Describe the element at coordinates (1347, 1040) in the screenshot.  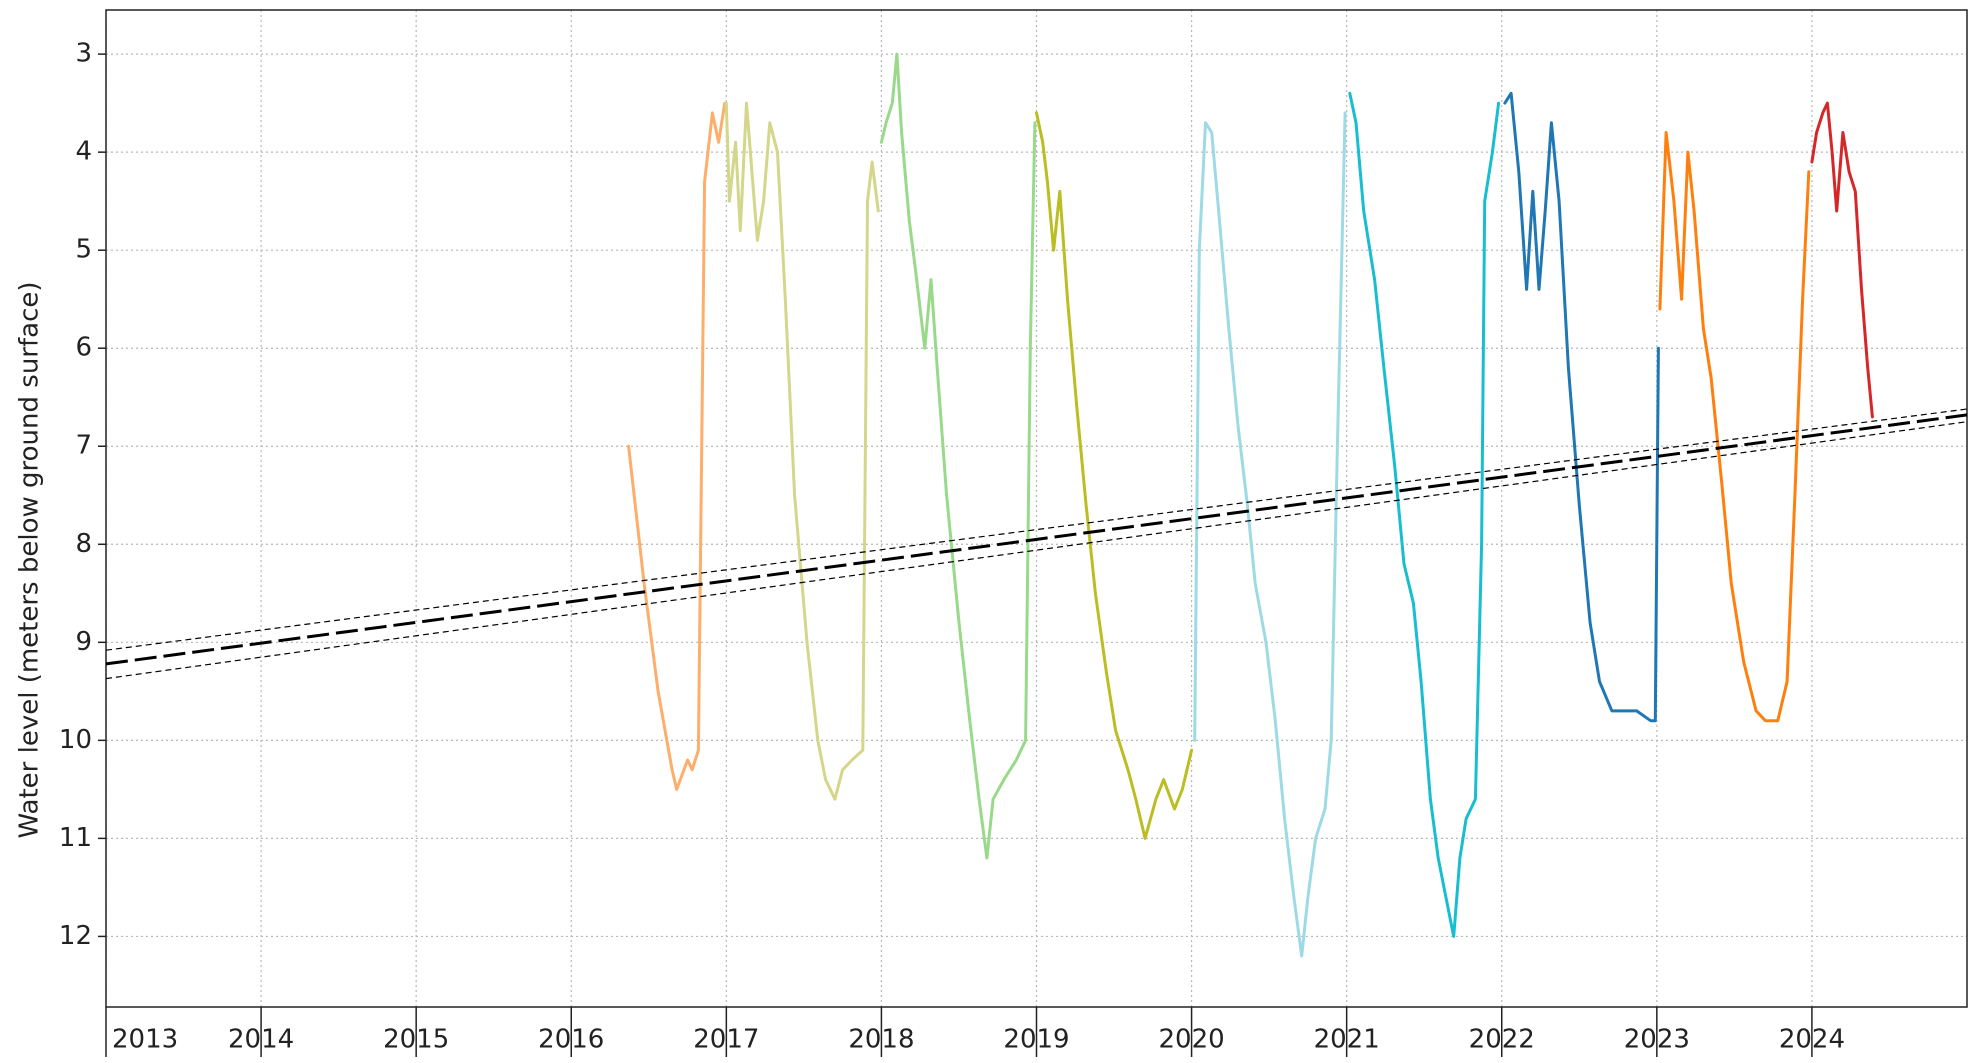
I see `x-tick-label: 2021` at that location.